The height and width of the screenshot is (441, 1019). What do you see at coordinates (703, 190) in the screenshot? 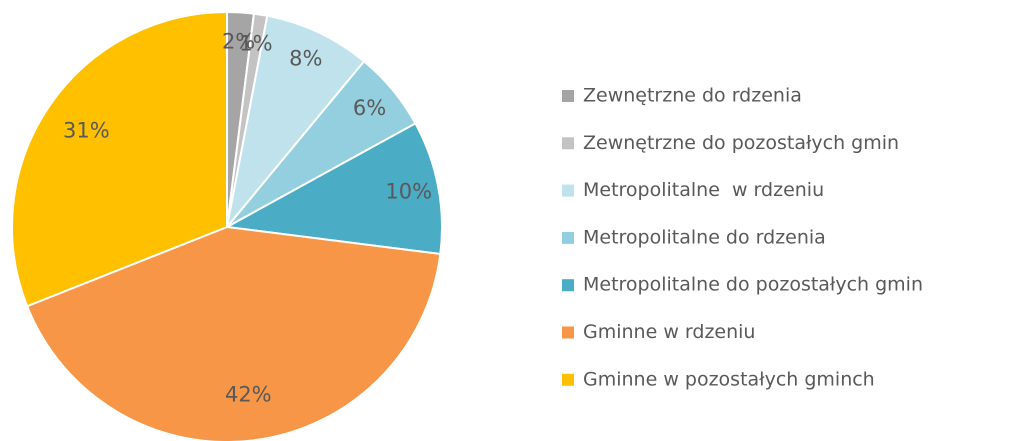
I see `legend-label: Metropolitalne w rdzeniu` at bounding box center [703, 190].